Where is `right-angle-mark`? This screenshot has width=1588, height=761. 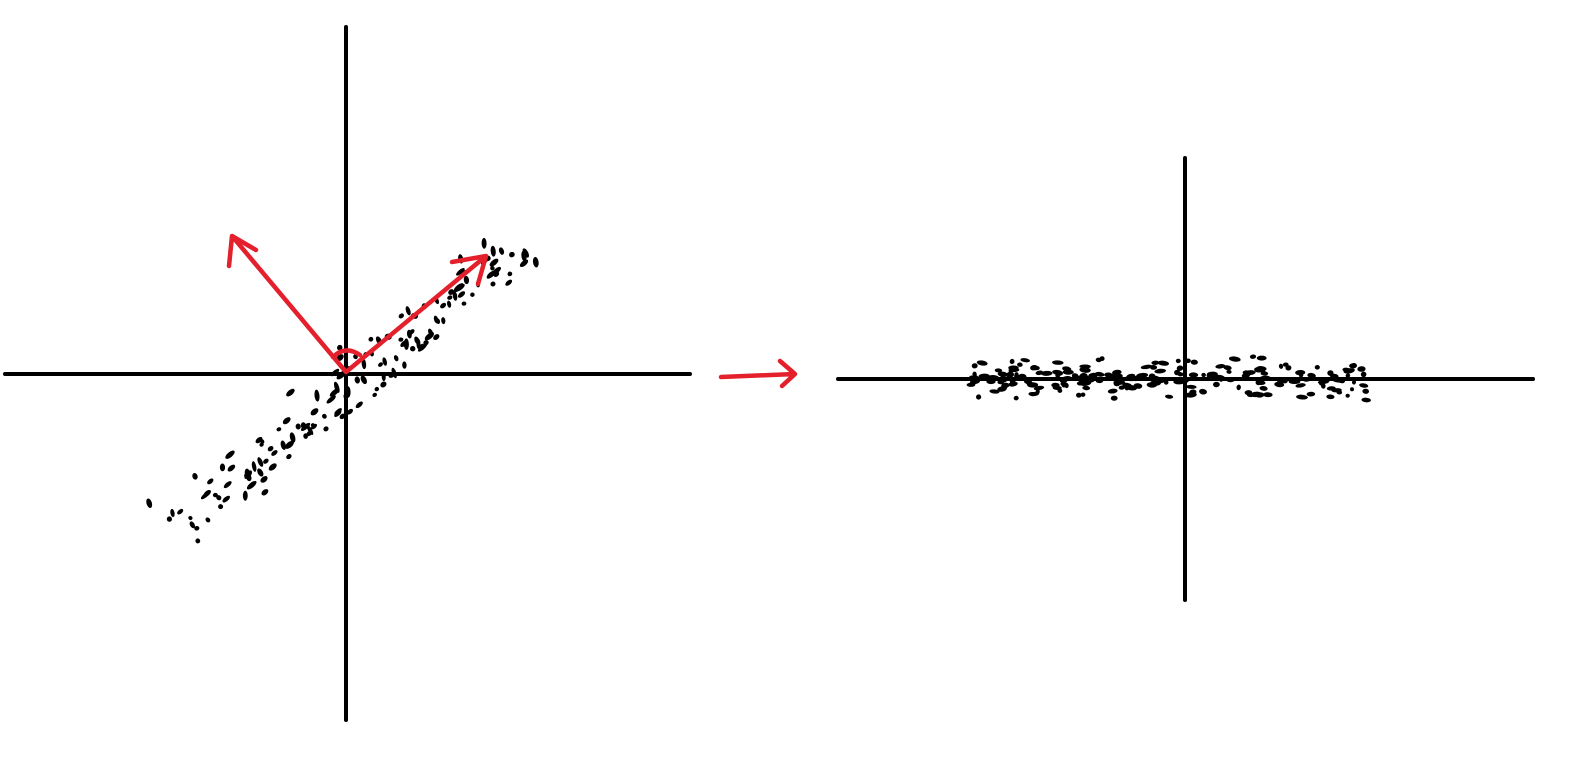 right-angle-mark is located at coordinates (346, 354).